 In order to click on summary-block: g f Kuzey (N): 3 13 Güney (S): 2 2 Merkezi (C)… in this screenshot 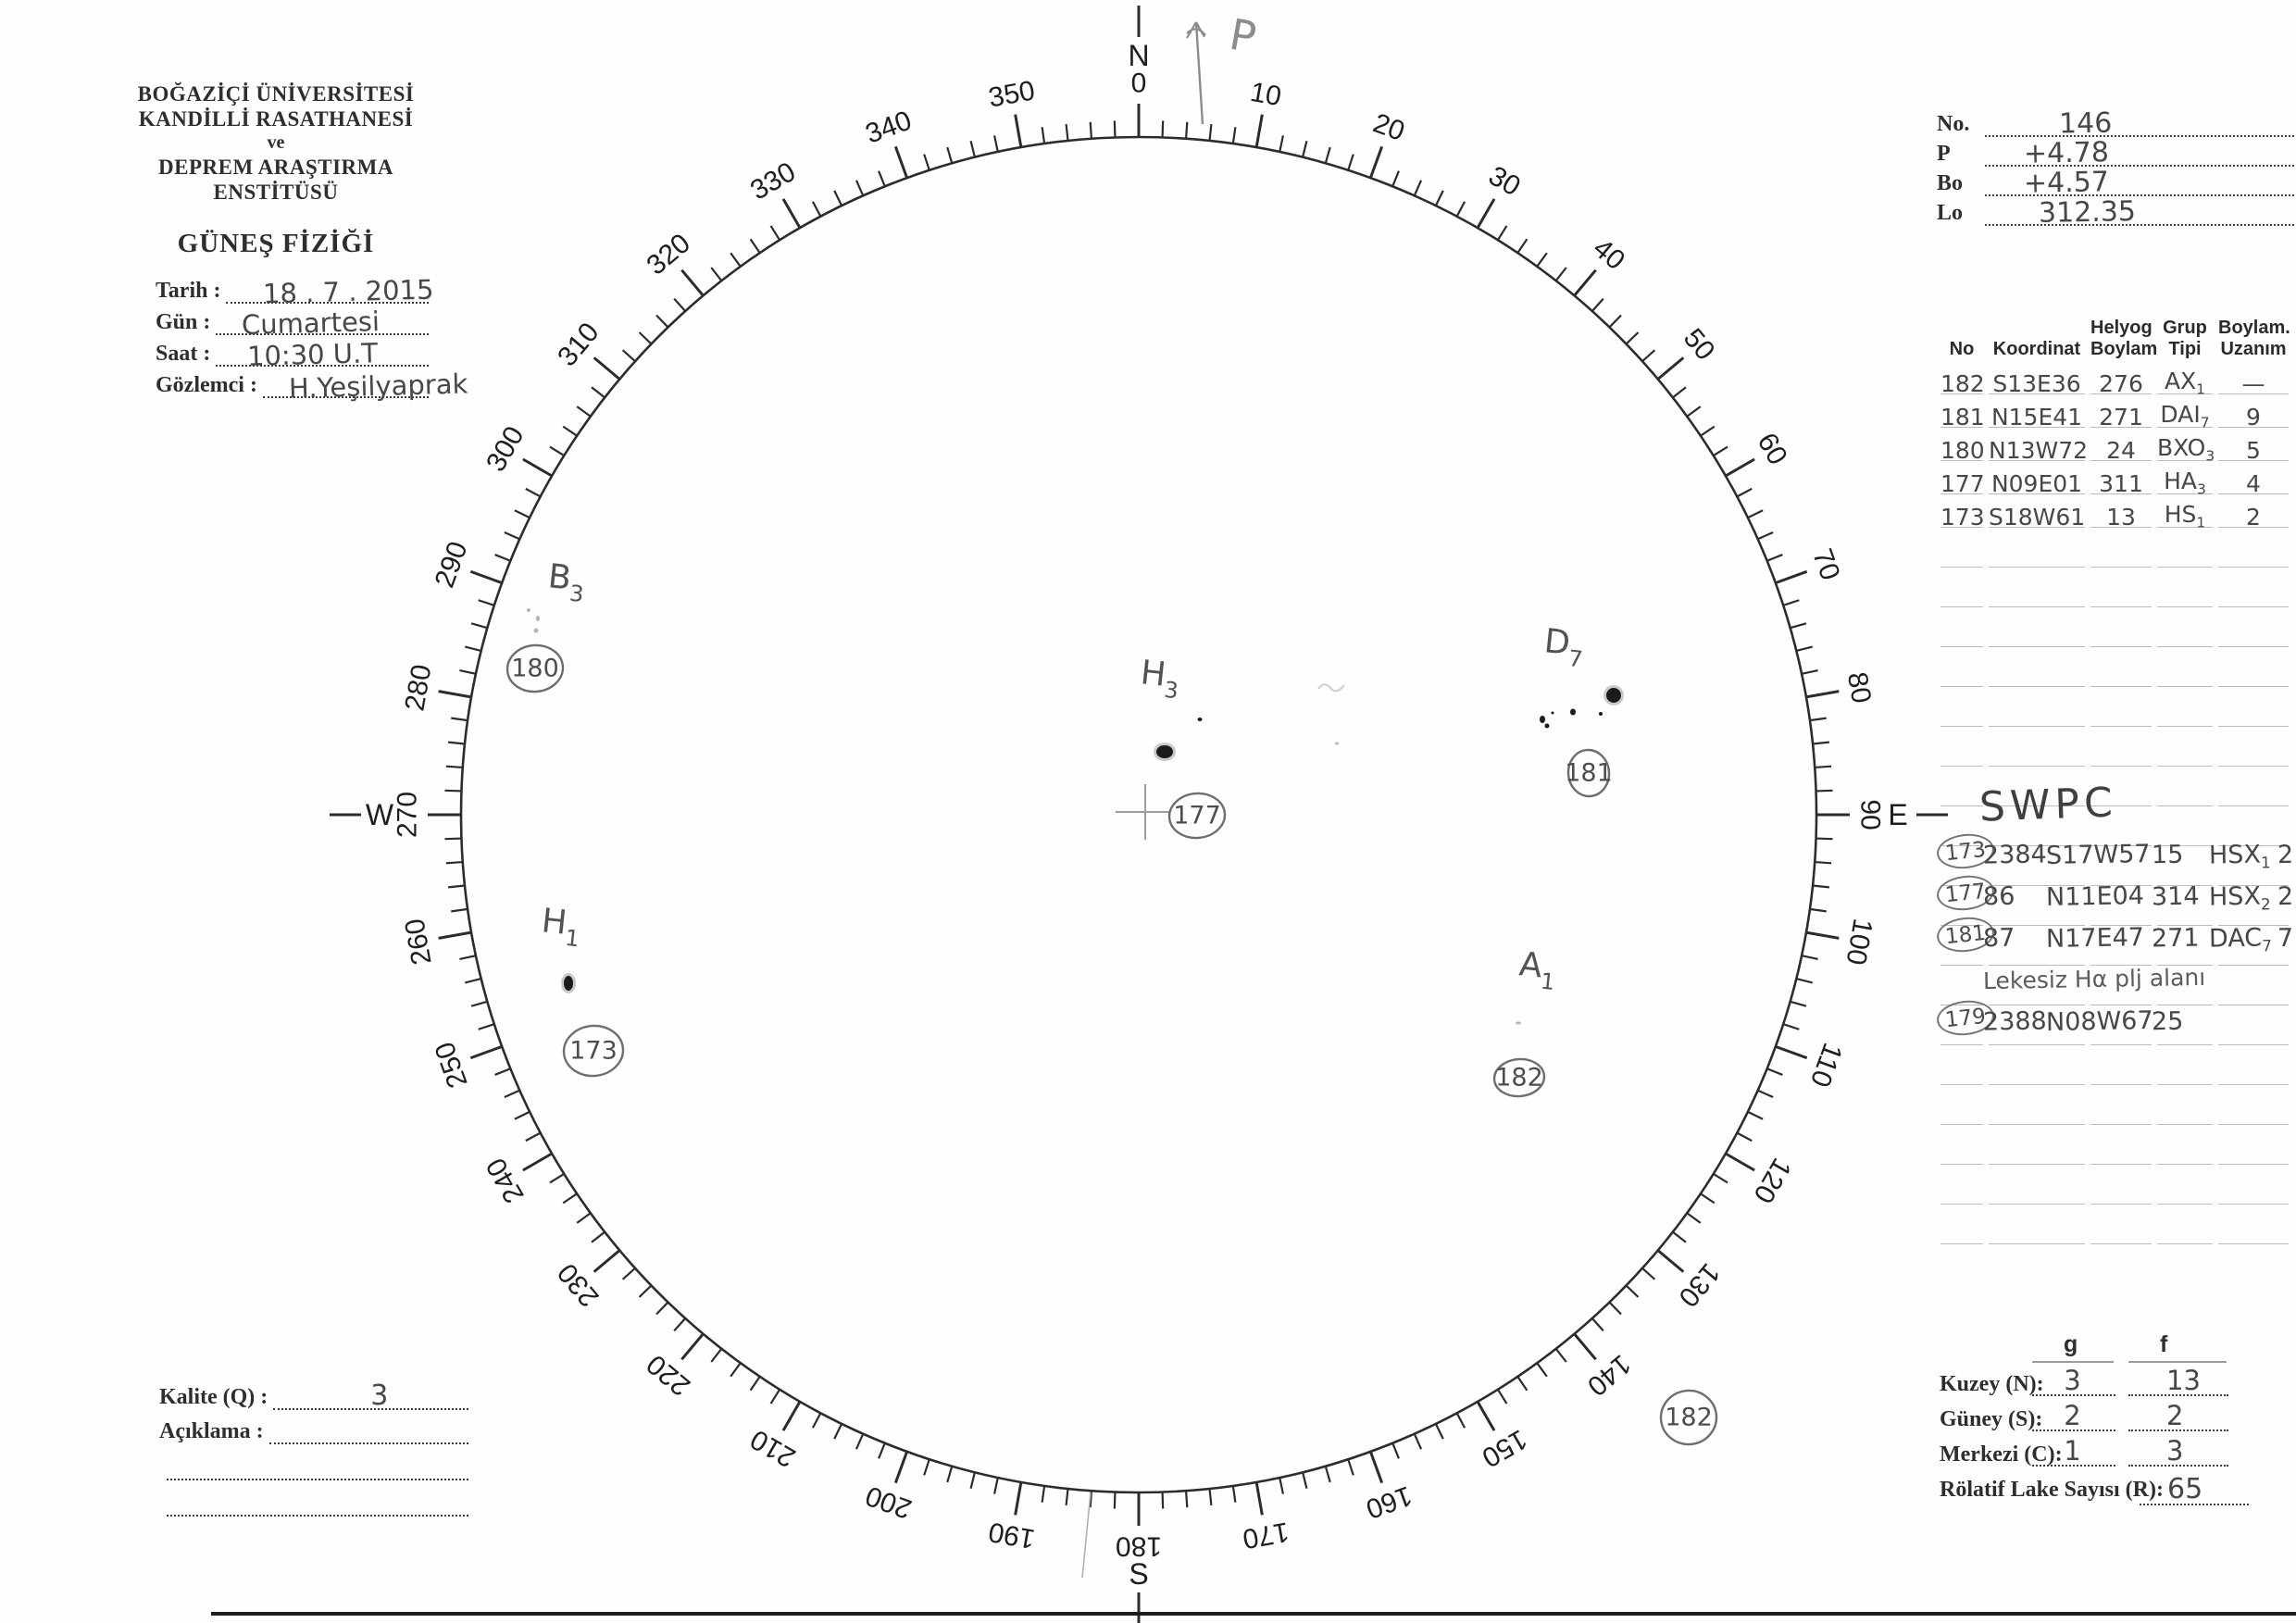, I will do `click(2117, 1429)`.